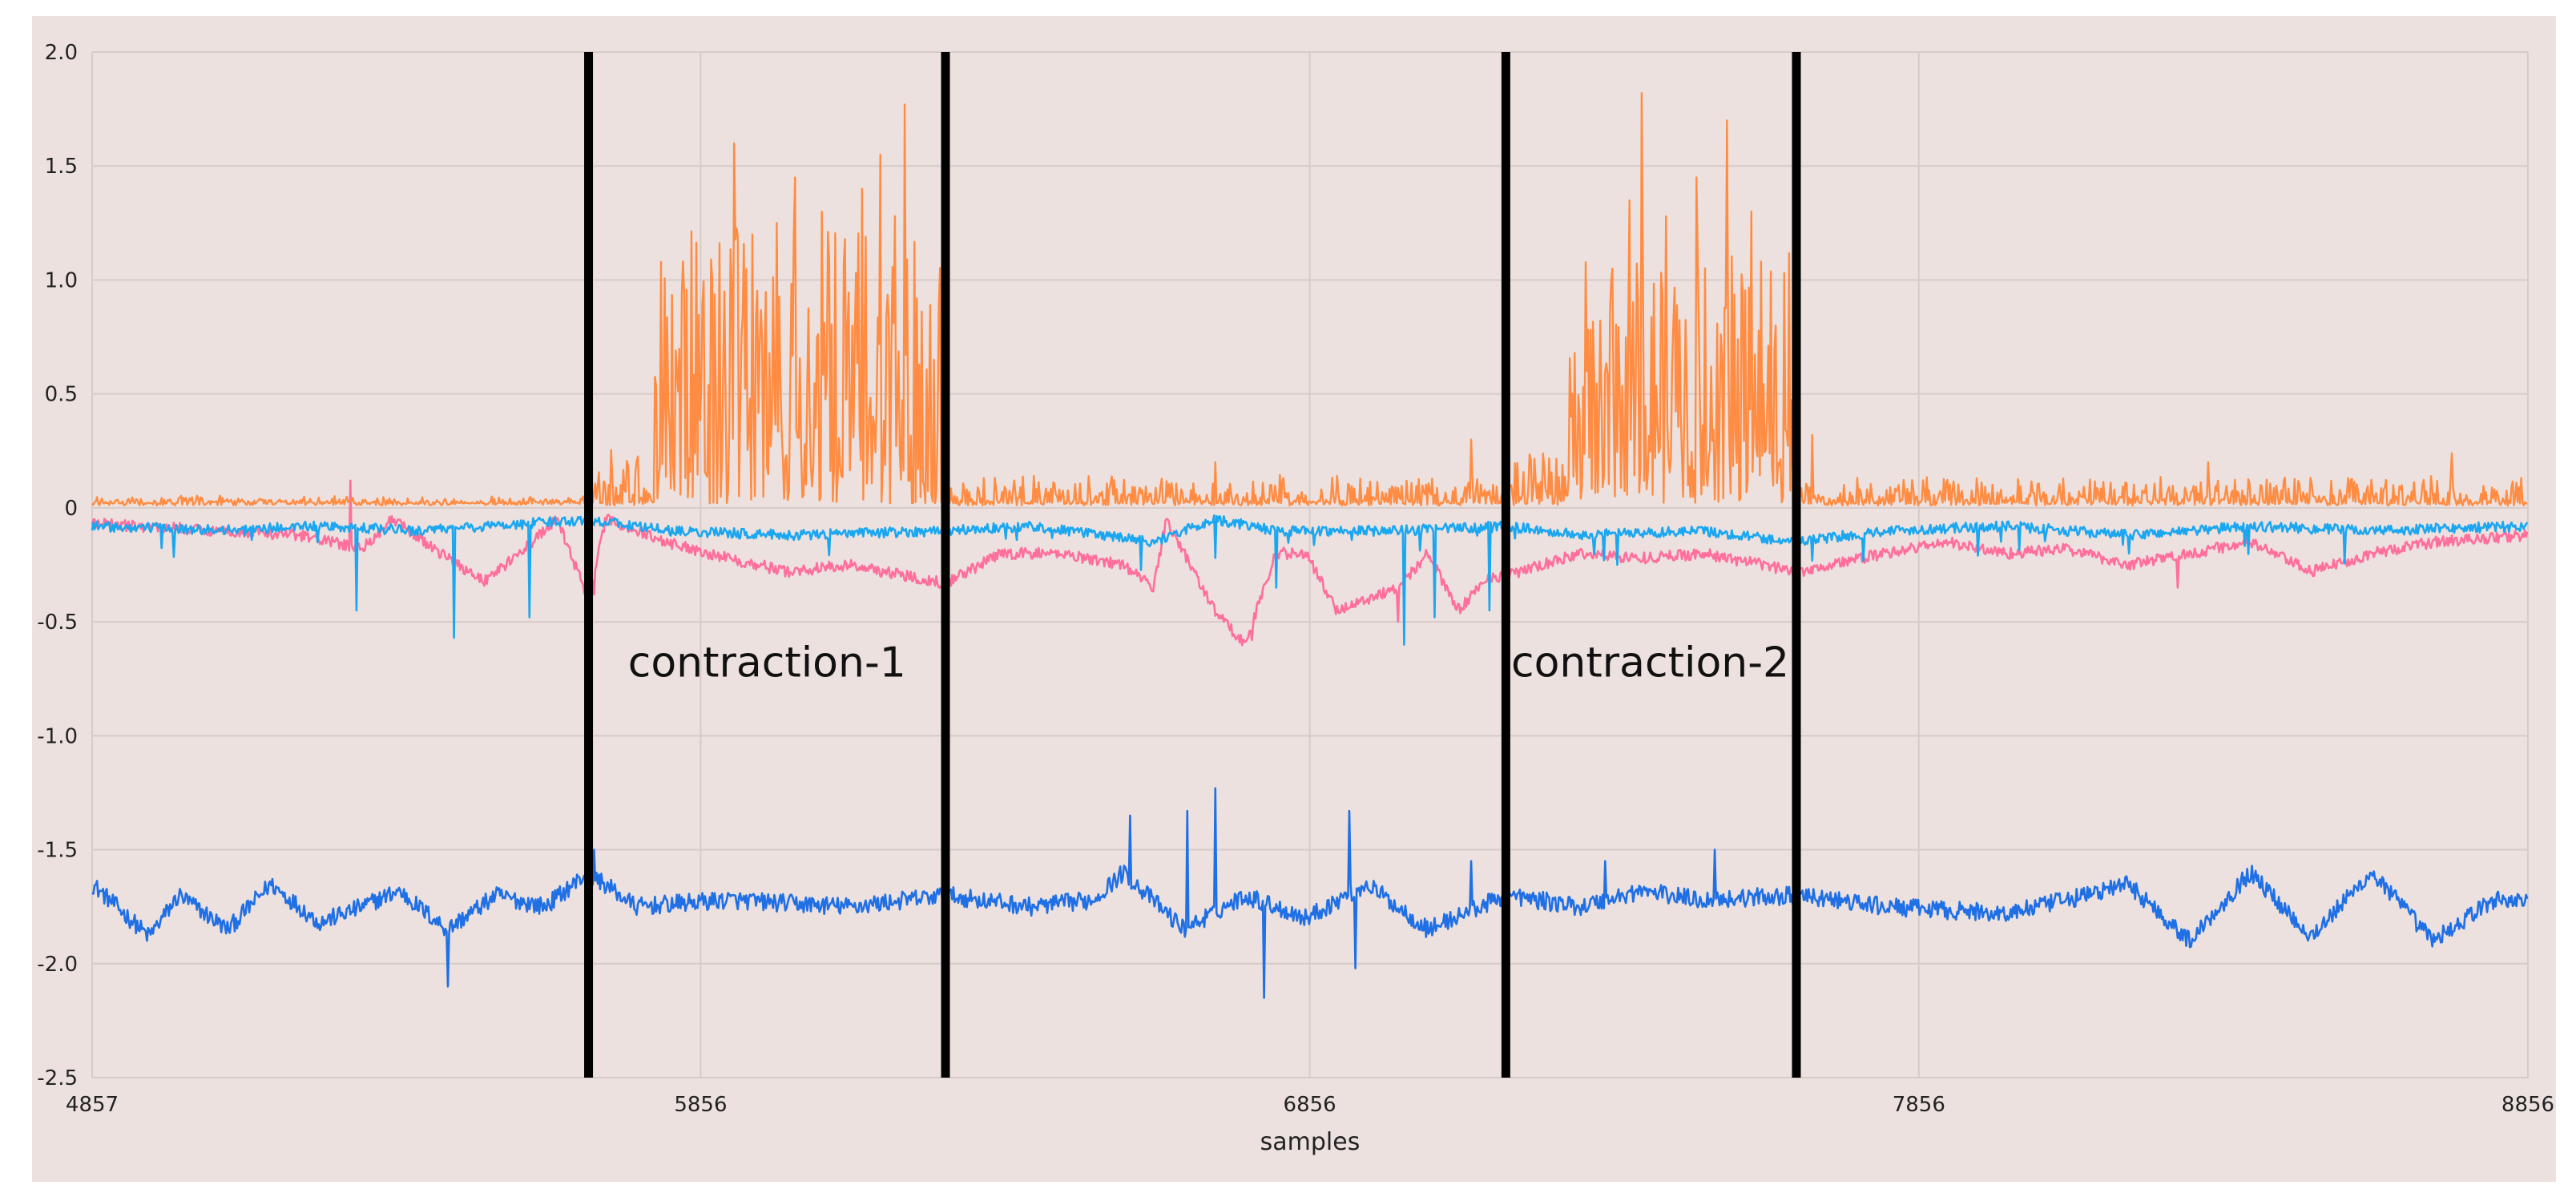 The height and width of the screenshot is (1189, 2576). Describe the element at coordinates (92, 1105) in the screenshot. I see `x-tick-label: 4857` at that location.